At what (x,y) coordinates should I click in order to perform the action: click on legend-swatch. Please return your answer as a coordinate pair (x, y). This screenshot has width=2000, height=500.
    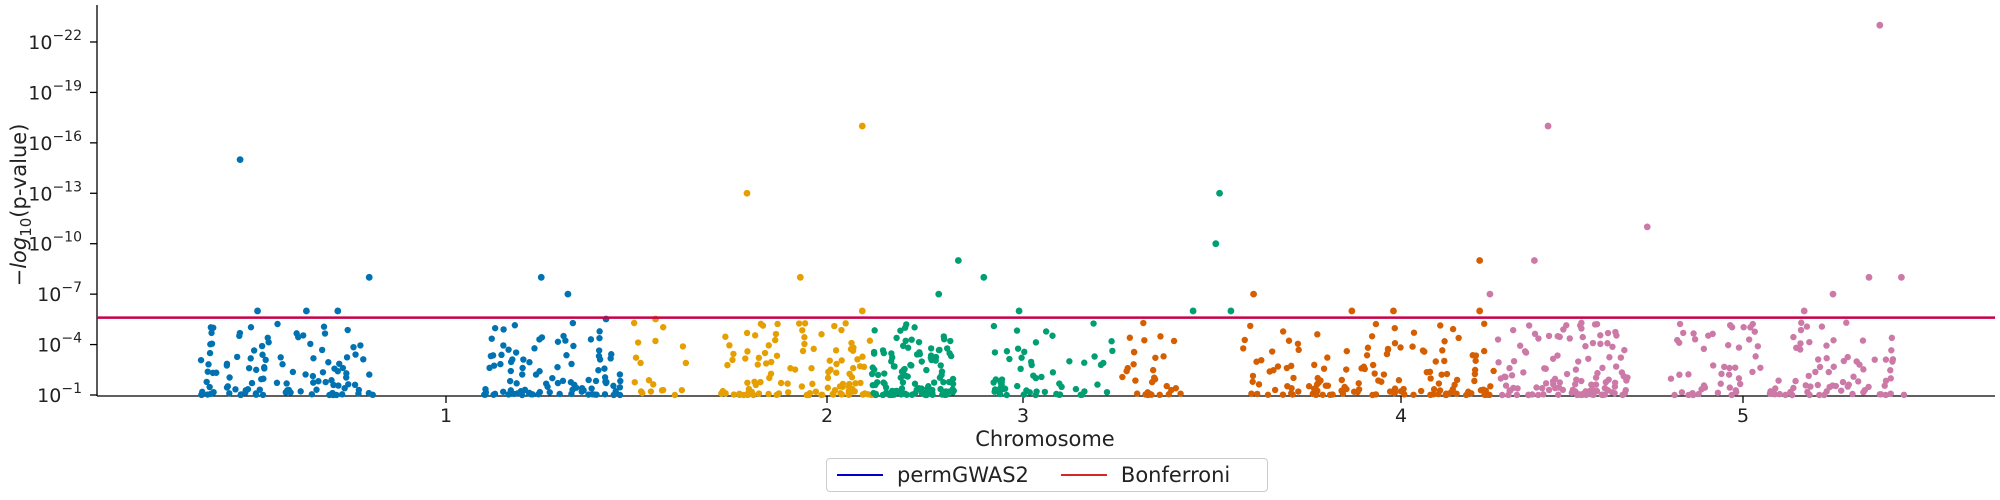
    Looking at the image, I should click on (860, 475).